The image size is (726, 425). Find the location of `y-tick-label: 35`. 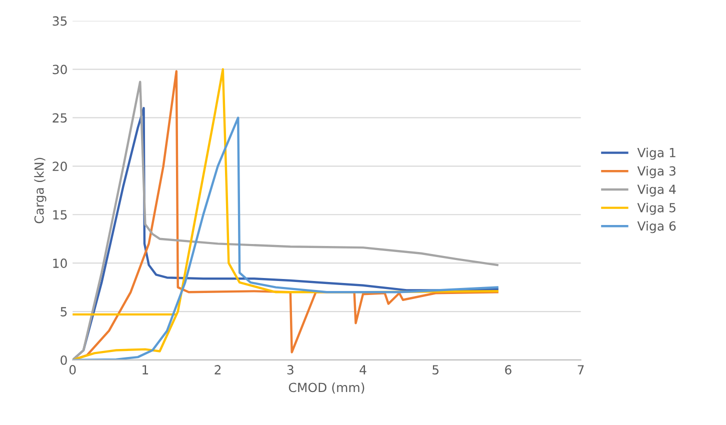

y-tick-label: 35 is located at coordinates (59, 21).